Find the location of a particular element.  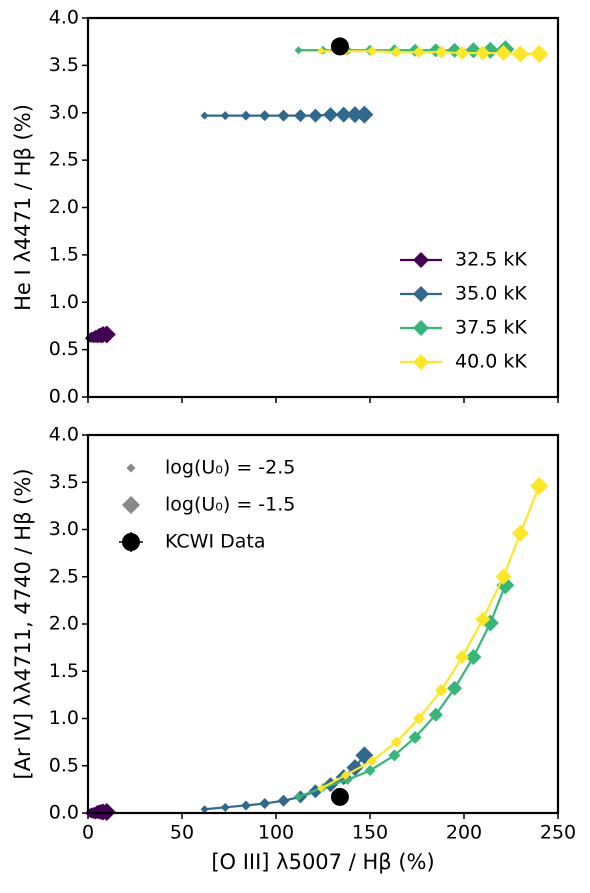

legend-label: log(U₀) = -1.5 is located at coordinates (230, 505).